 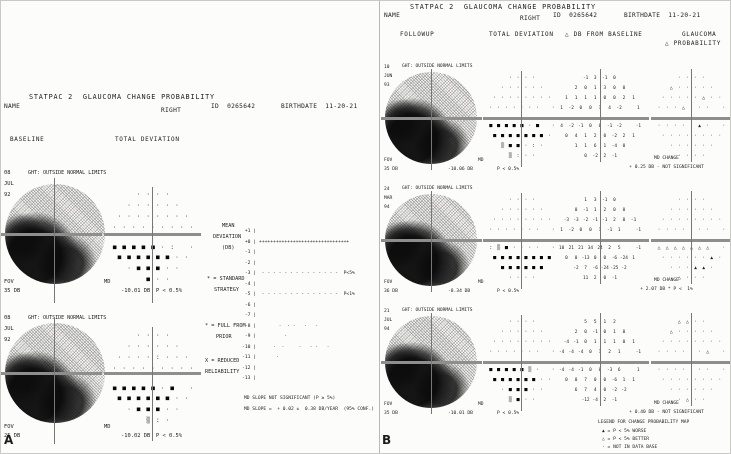 I want to click on prob-legend-title: LEGEND FOR CHANGE PROBABILITY MAP, so click(x=644, y=422).